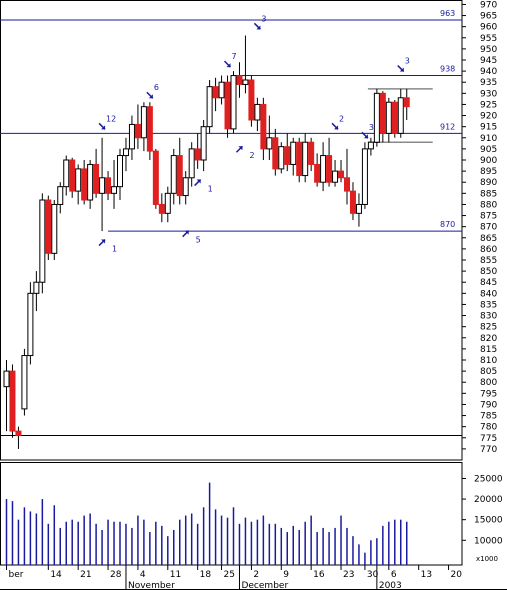 The height and width of the screenshot is (590, 507). Describe the element at coordinates (488, 172) in the screenshot. I see `price-tick-label: 895` at that location.